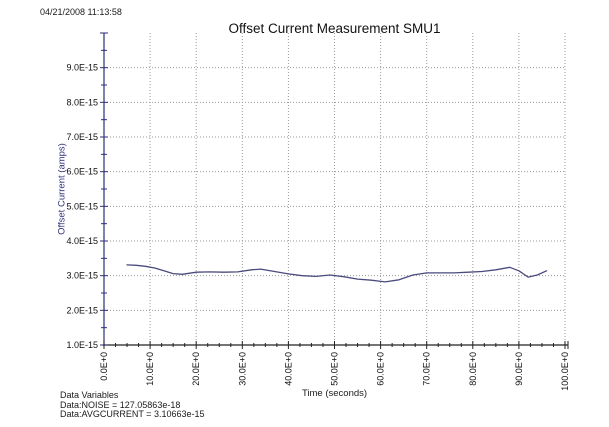 Image resolution: width=609 pixels, height=427 pixels. Describe the element at coordinates (82, 102) in the screenshot. I see `y-tick-label: 8.0E-15` at that location.